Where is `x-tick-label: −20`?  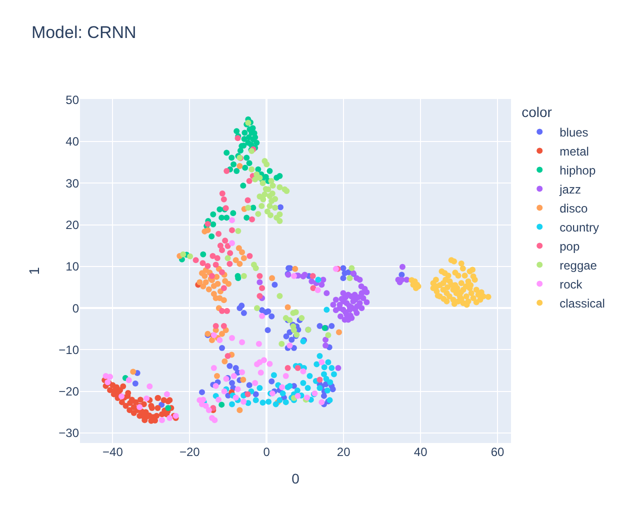
x-tick-label: −20 is located at coordinates (189, 452).